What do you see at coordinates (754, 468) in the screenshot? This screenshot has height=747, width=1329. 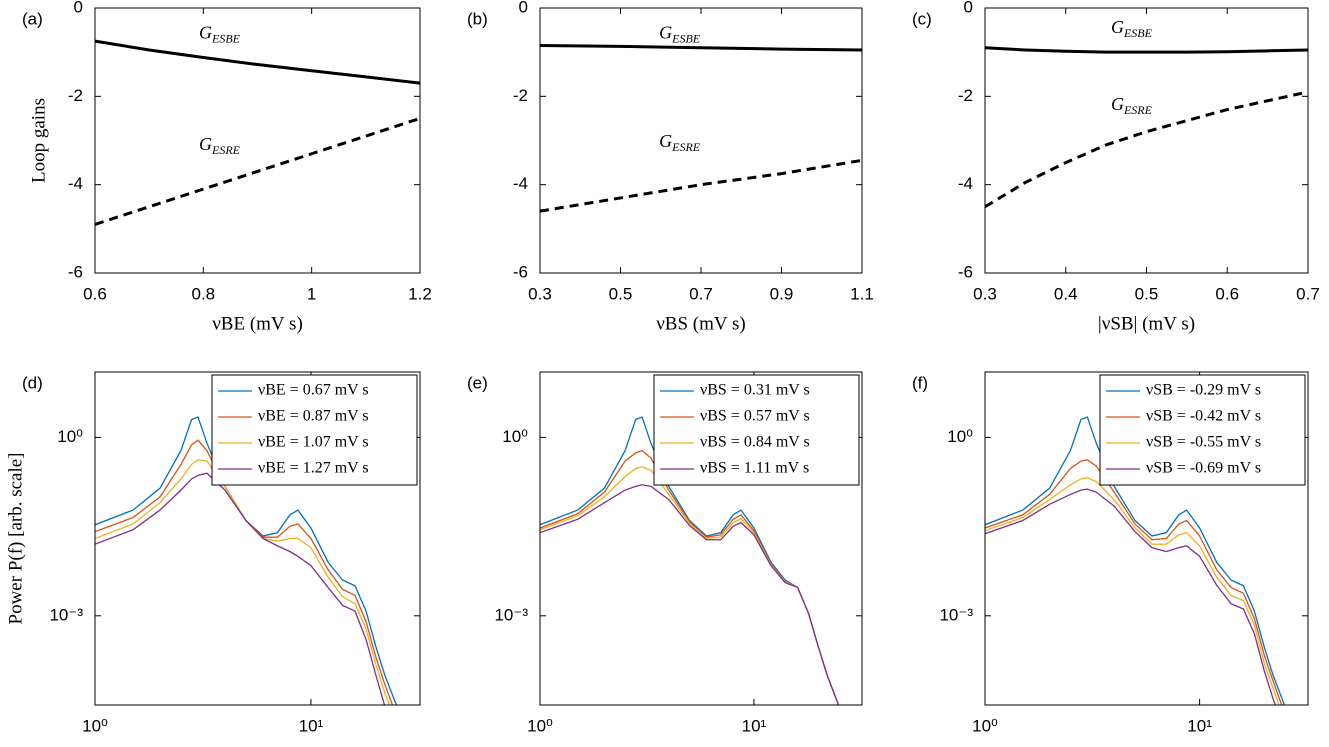 I see `legend-label: νBS = 1.11 mV s` at bounding box center [754, 468].